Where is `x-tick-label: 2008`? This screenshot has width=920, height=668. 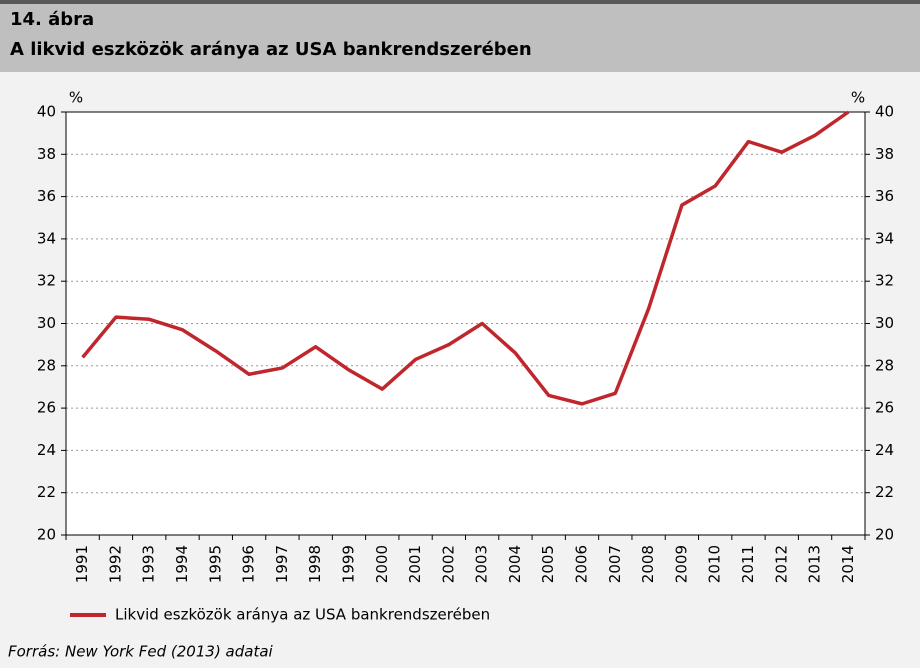 x-tick-label: 2008 is located at coordinates (648, 564).